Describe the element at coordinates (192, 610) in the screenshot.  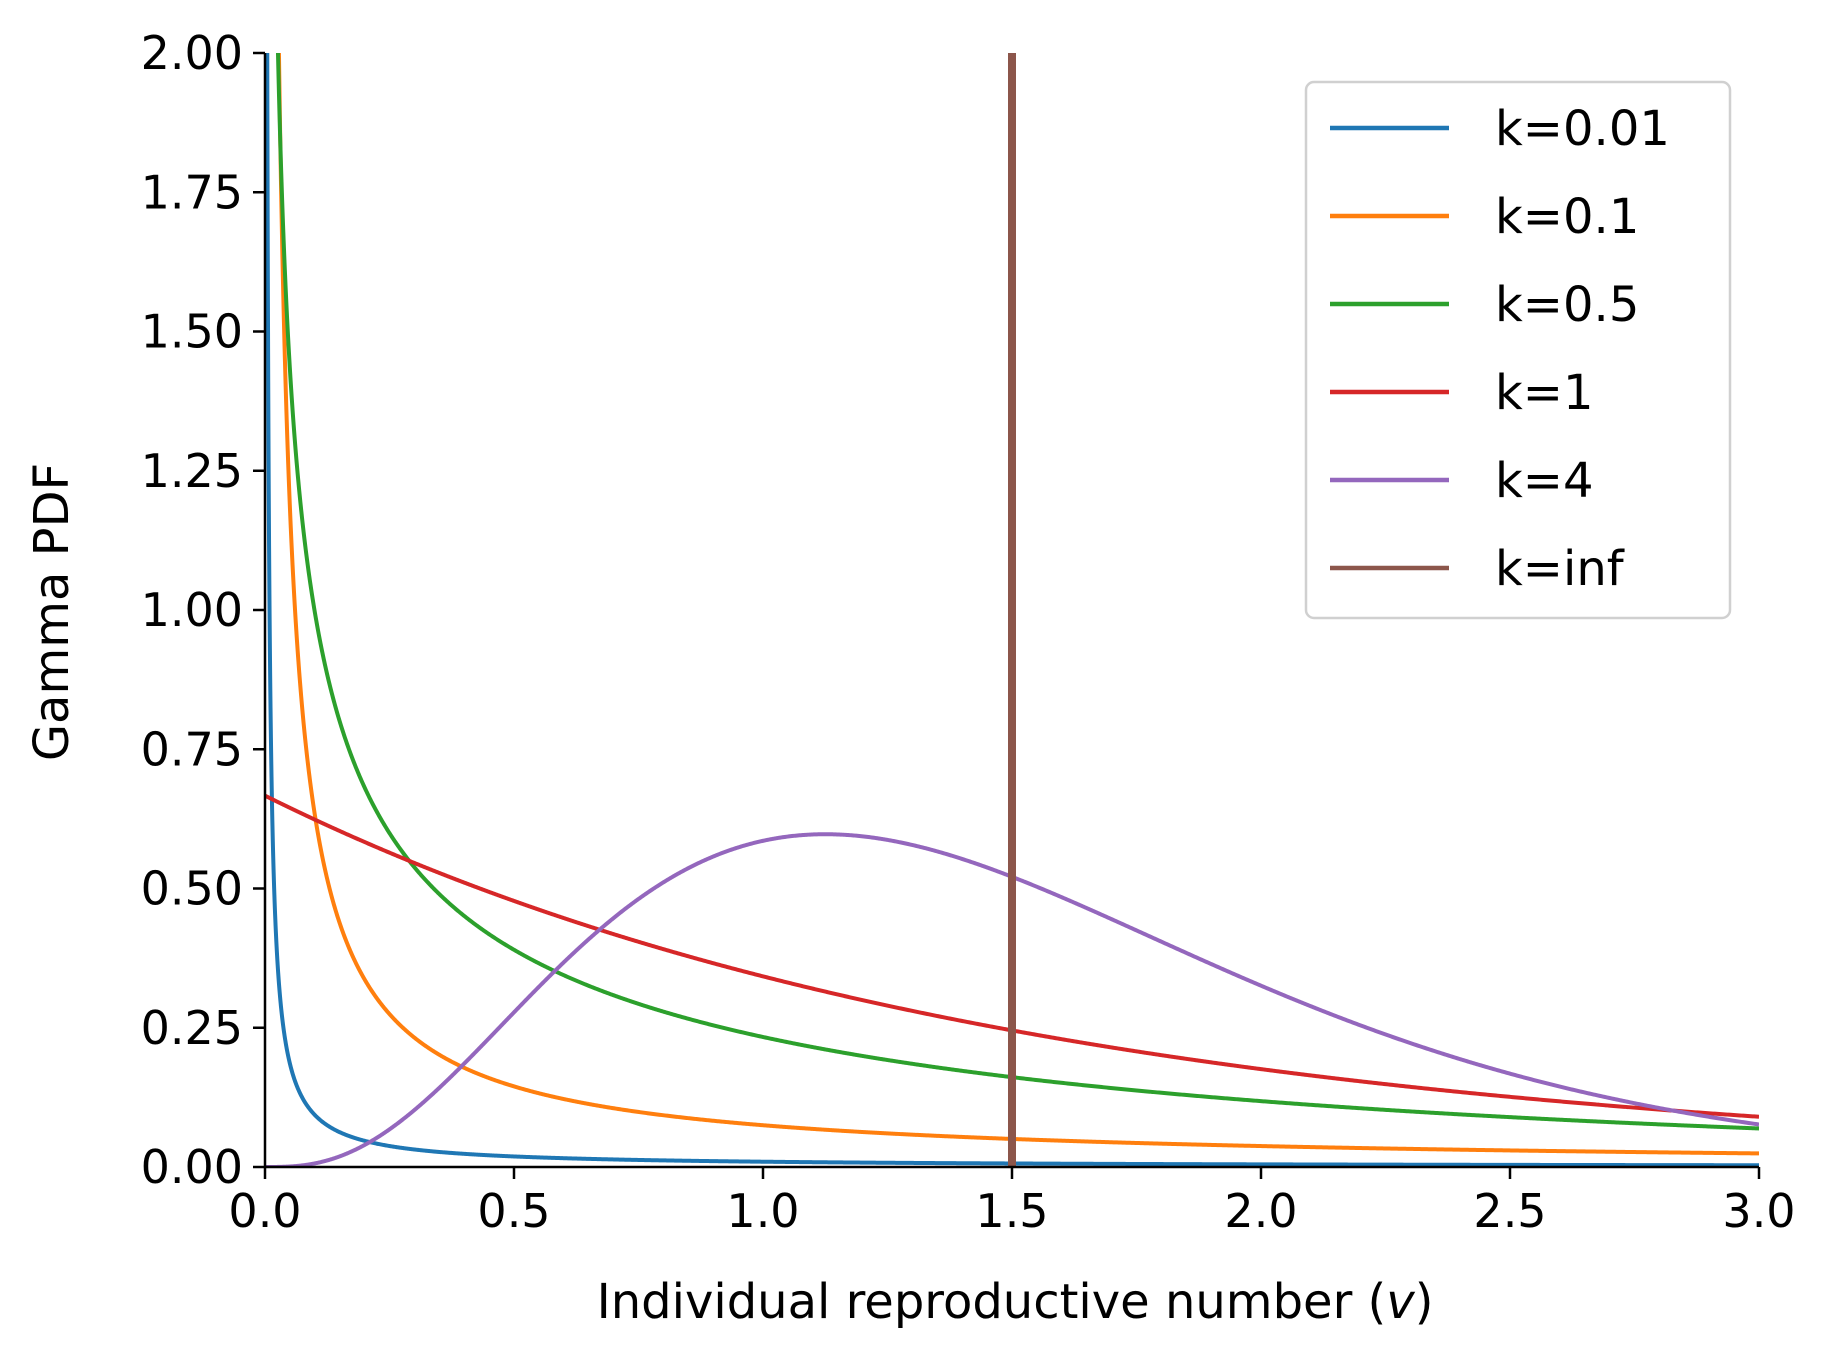
I see `y-tick-label: 1.00` at that location.